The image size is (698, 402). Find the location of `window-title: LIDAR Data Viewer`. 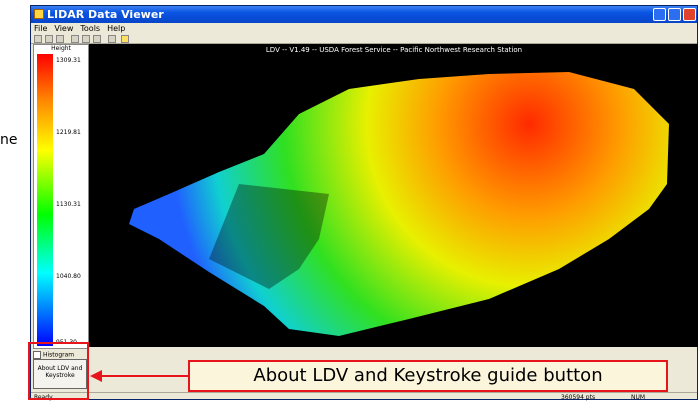

window-title: LIDAR Data Viewer is located at coordinates (105, 14).